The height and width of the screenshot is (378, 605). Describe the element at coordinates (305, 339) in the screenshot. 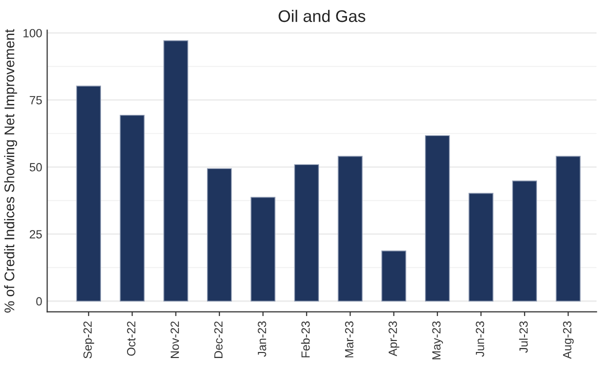

I see `x-tick-label: Feb-23` at that location.